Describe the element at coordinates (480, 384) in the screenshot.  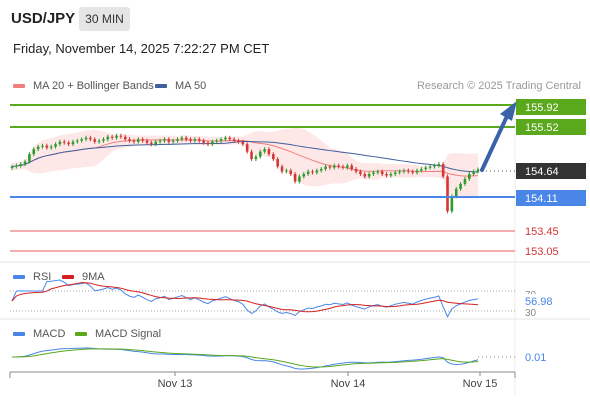
I see `x-tick-label-nov15: Nov 15` at that location.